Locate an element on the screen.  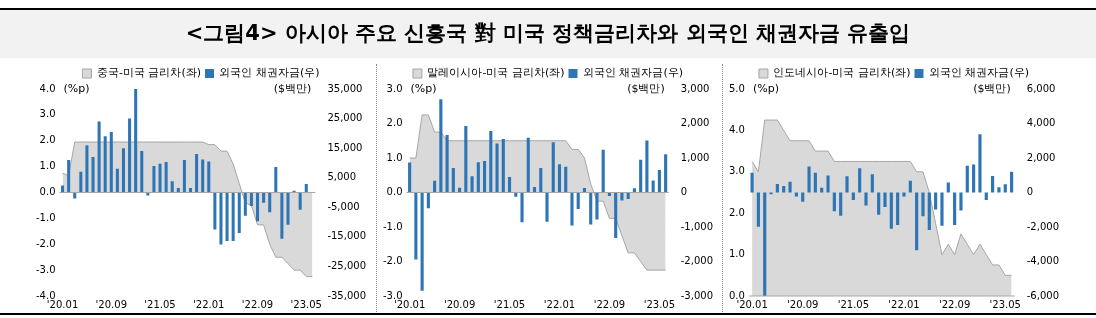
y2-tick-label: 3,000 is located at coordinates (695, 88).